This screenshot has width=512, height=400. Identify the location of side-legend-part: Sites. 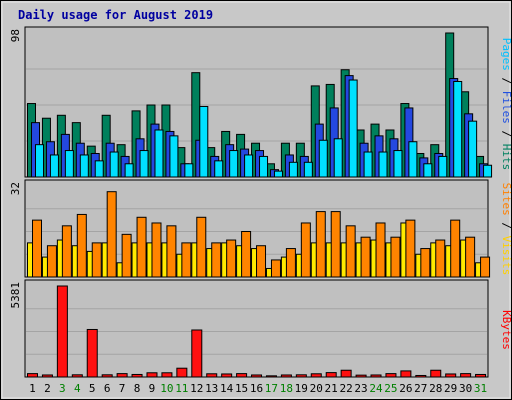
(506, 199).